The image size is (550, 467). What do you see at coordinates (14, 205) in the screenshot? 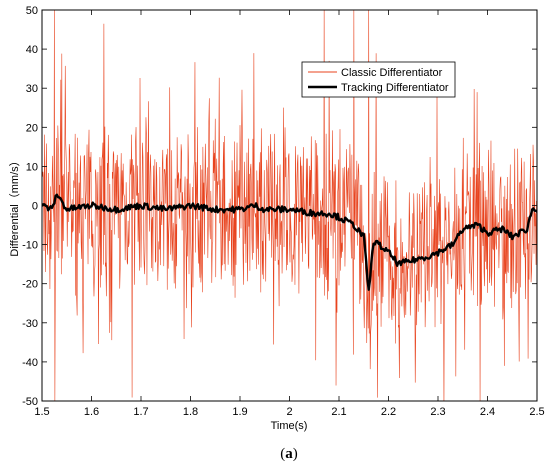
I see `y-axis-label: Differential（mm/s）` at bounding box center [14, 205].